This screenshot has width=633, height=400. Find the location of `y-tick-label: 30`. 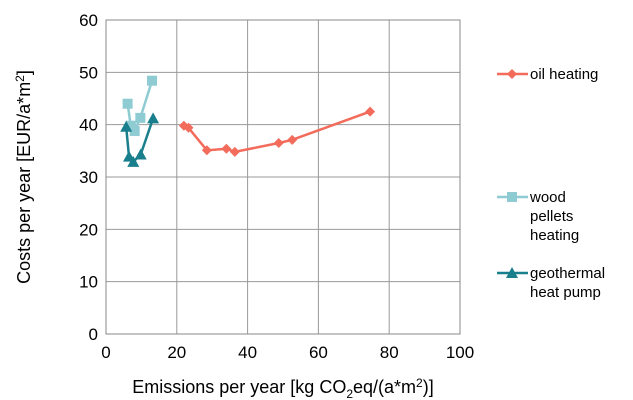

y-tick-label: 30 is located at coordinates (88, 177).